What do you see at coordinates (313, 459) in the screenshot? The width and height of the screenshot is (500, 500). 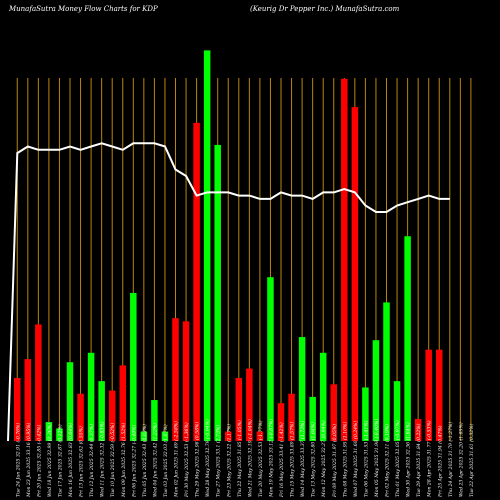 I see `x-tick-label: Tue 13 May 2025 32.80 (1.64%)` at bounding box center [313, 459].